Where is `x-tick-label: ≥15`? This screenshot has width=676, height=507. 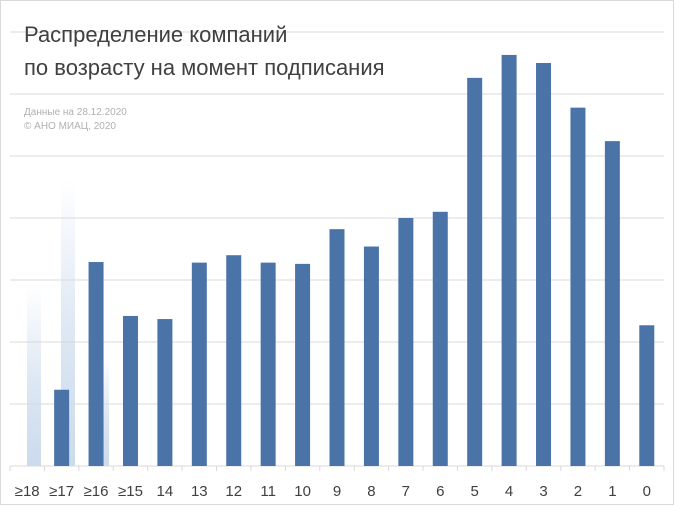
x-tick-label: ≥15 is located at coordinates (130, 491).